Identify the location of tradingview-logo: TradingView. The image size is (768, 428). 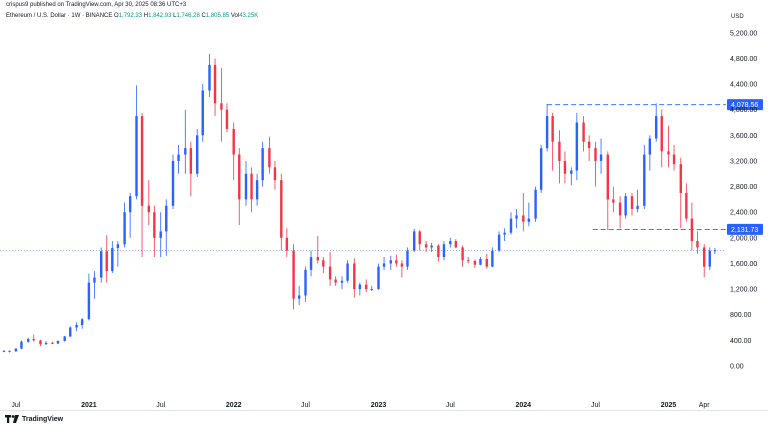
(34, 419).